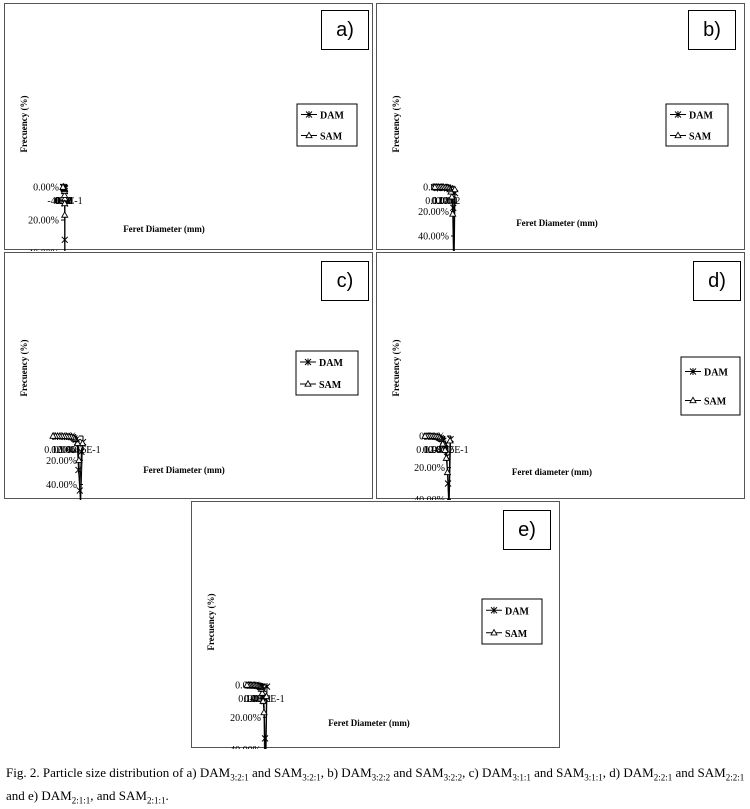 This screenshot has width=750, height=809. Describe the element at coordinates (663, 777) in the screenshot. I see `caption-subscript: 2:2:1` at that location.